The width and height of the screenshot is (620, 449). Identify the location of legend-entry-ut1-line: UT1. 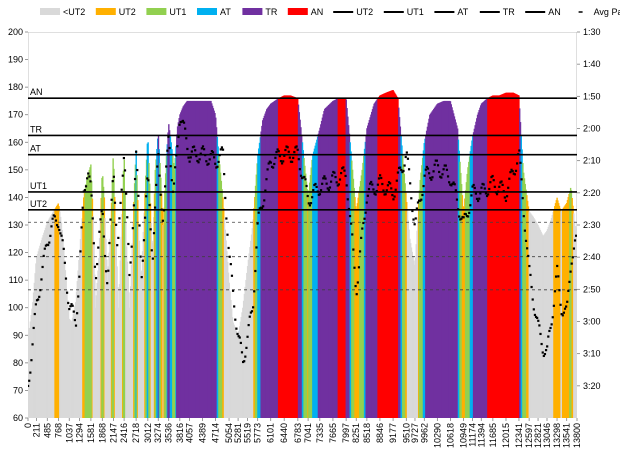
(403, 12).